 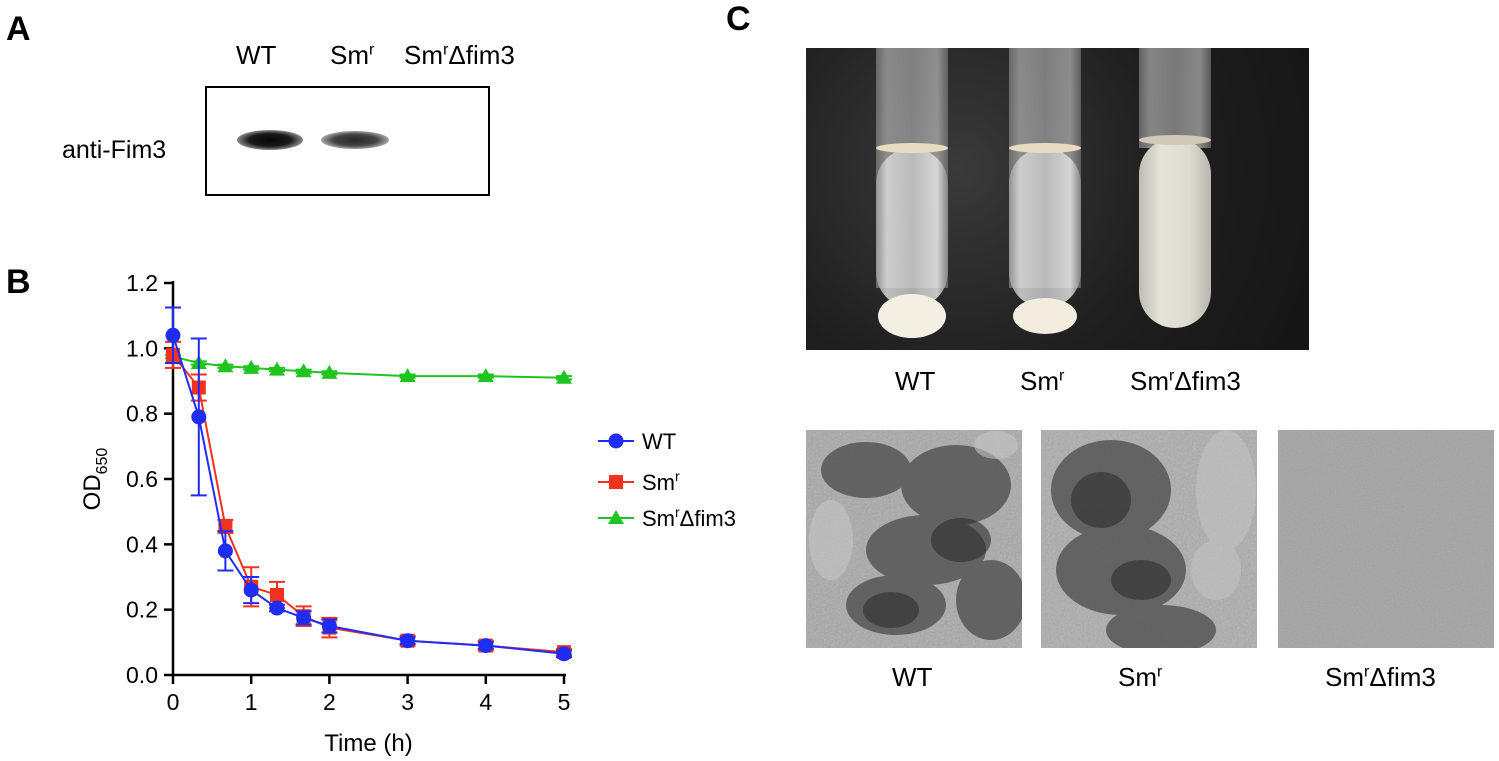 I want to click on blot-band-smr, so click(x=355, y=140).